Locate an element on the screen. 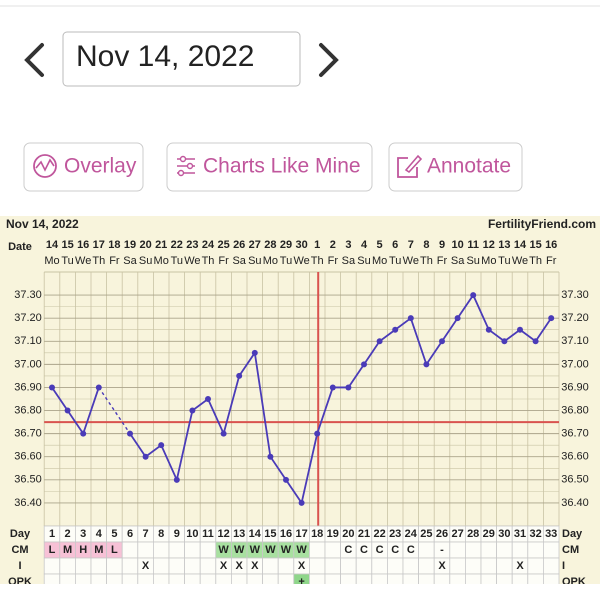 The image size is (600, 589). date-label: 14 is located at coordinates (52, 245).